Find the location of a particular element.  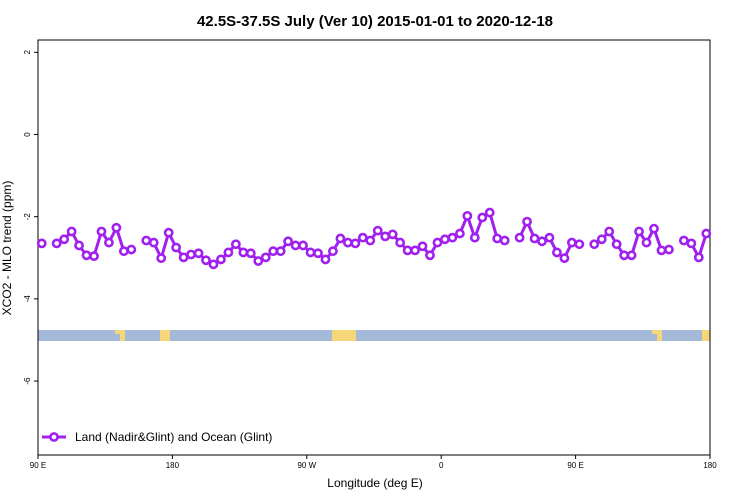

y-tick-label: -4 is located at coordinates (27, 299).